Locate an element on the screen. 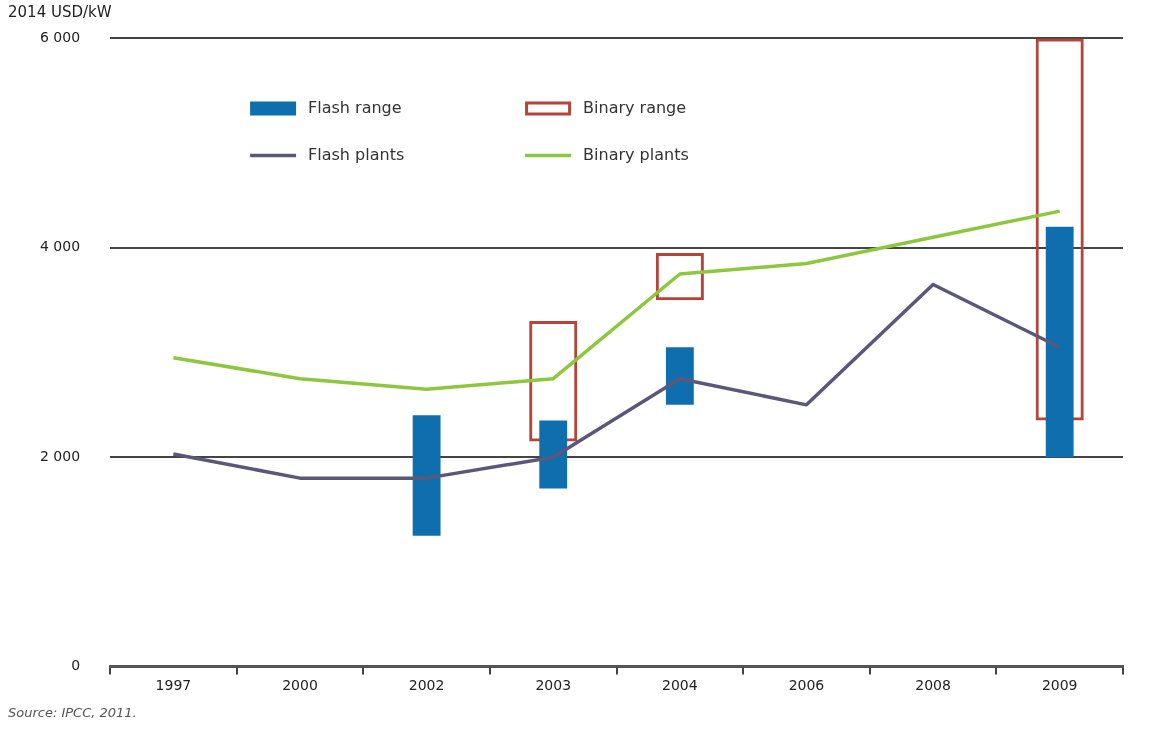 Image resolution: width=1153 pixels, height=740 pixels. y-axis-title: 2014 USD/kW is located at coordinates (60, 12).